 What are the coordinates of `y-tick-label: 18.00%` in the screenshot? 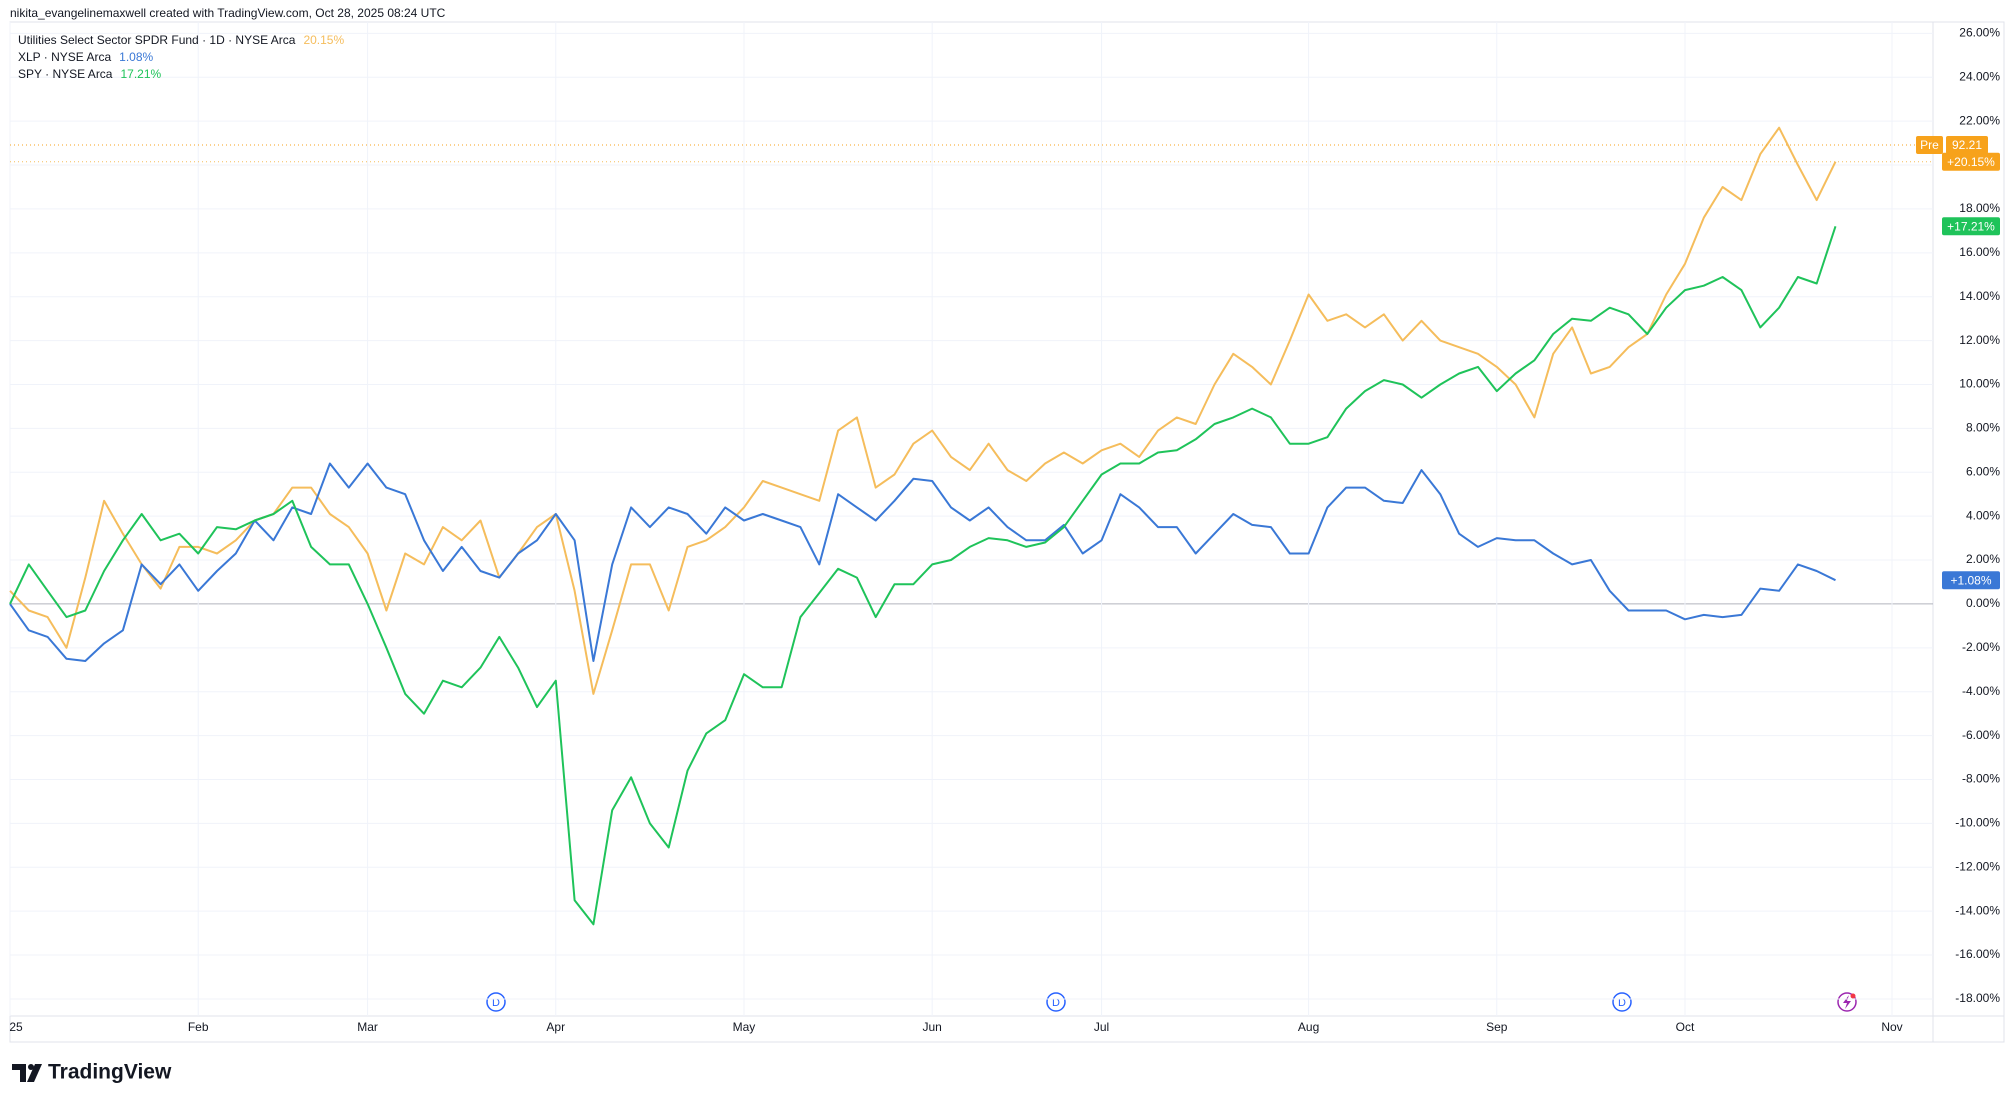 It's located at (1979, 208).